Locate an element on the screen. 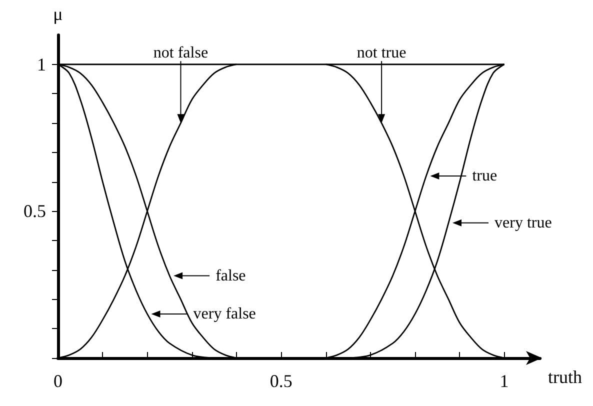  annotation: true is located at coordinates (485, 175).